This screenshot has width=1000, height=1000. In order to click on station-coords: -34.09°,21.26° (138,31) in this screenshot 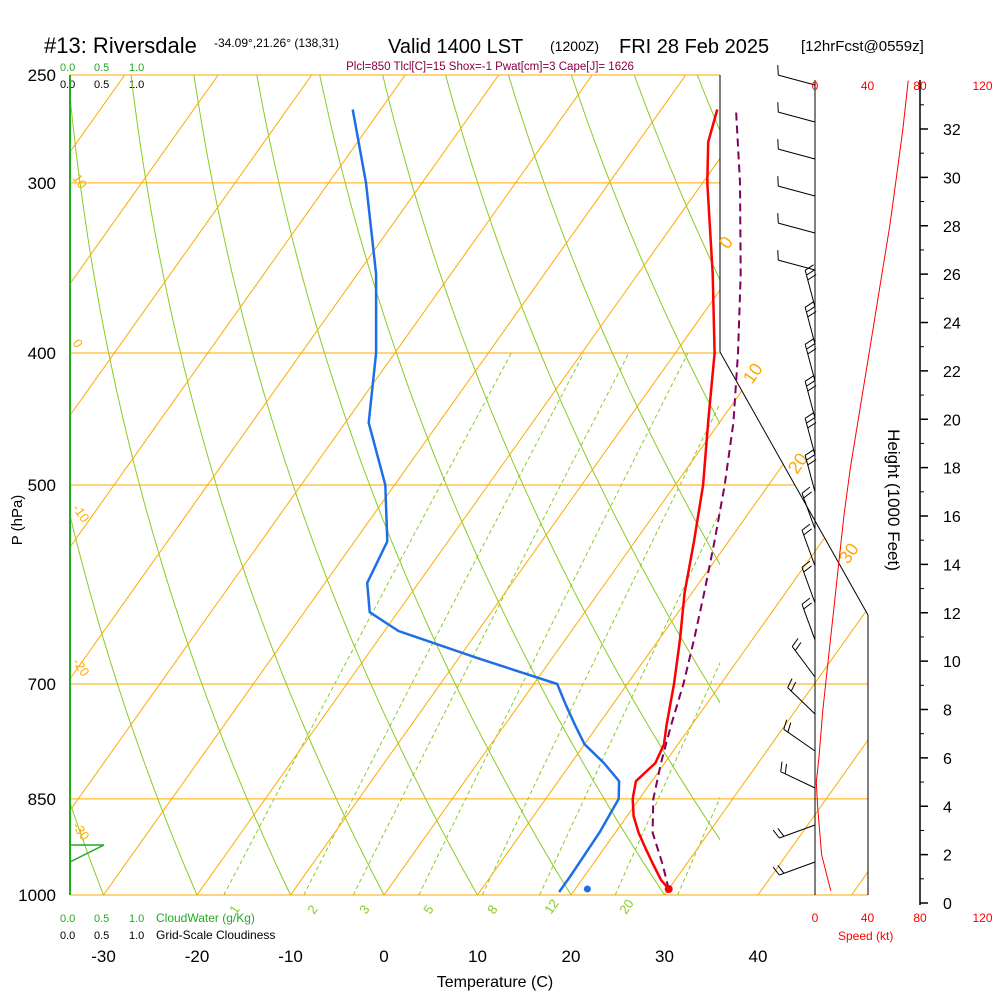, I will do `click(276, 43)`.